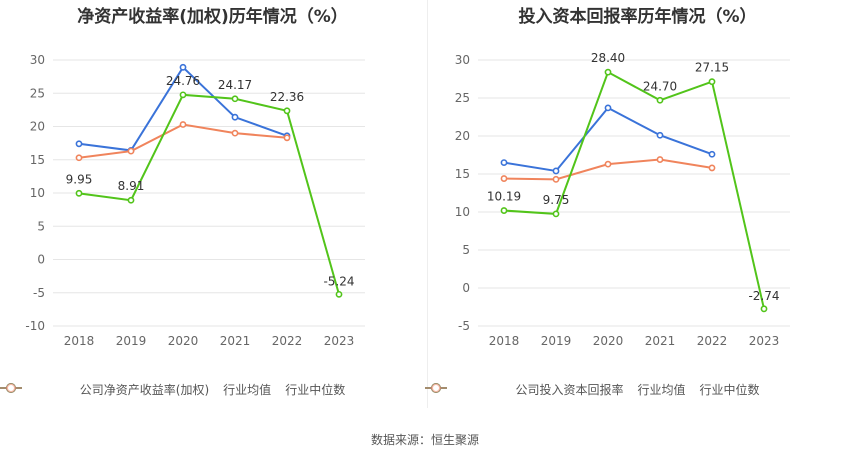 The image size is (850, 459). I want to click on legend-label: 公司投入资本回报率, so click(569, 390).